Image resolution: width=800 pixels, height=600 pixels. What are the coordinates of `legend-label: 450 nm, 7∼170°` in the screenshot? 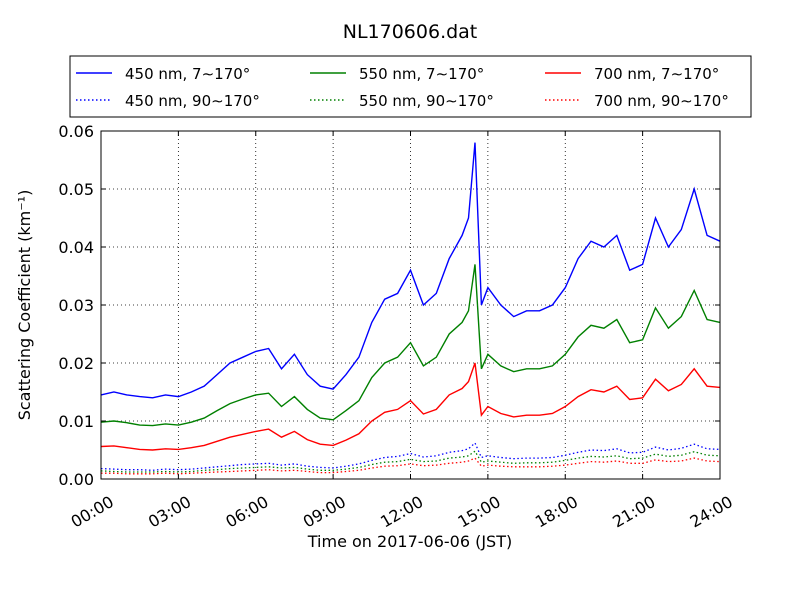 It's located at (187, 74).